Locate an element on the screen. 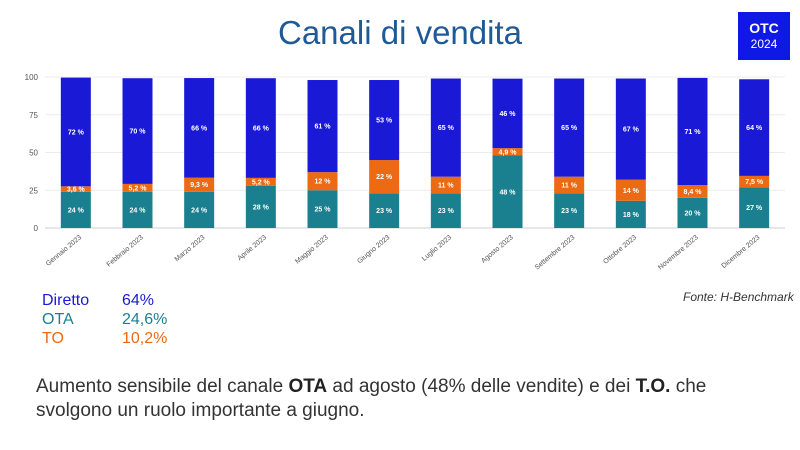 The width and height of the screenshot is (800, 450). data-label: 66 % is located at coordinates (199, 128).